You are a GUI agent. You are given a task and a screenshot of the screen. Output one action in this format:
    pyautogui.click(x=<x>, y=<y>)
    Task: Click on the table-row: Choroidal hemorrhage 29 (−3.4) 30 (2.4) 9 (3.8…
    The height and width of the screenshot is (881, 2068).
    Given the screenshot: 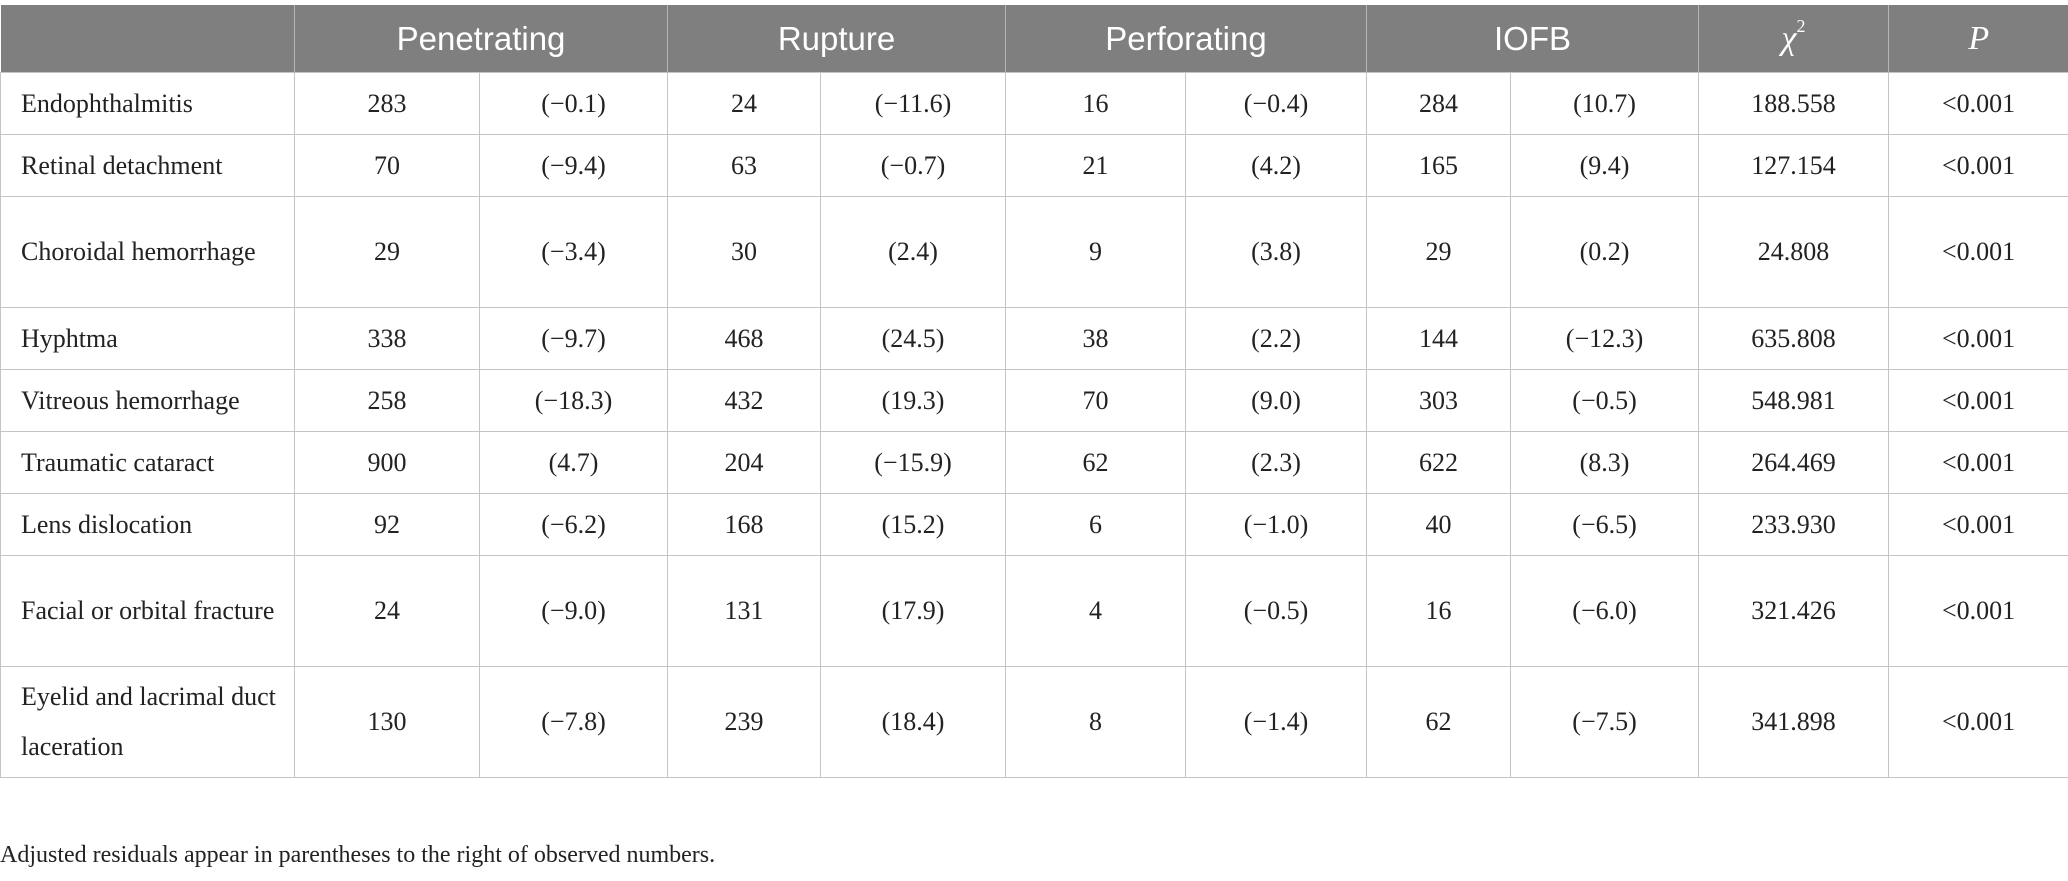 What is the action you would take?
    pyautogui.click(x=1034, y=252)
    